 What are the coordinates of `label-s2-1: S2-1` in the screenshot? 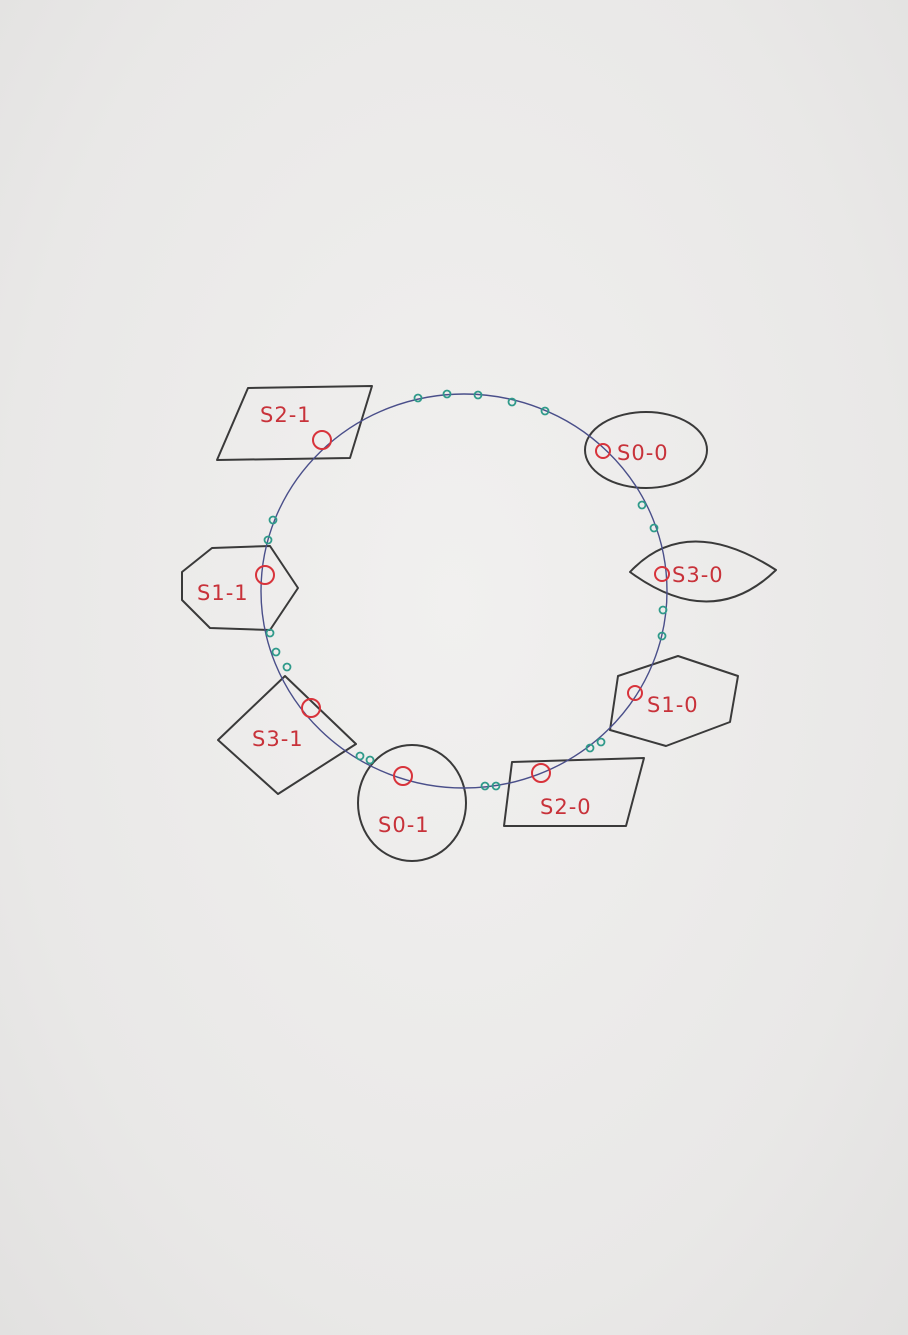 It's located at (286, 415).